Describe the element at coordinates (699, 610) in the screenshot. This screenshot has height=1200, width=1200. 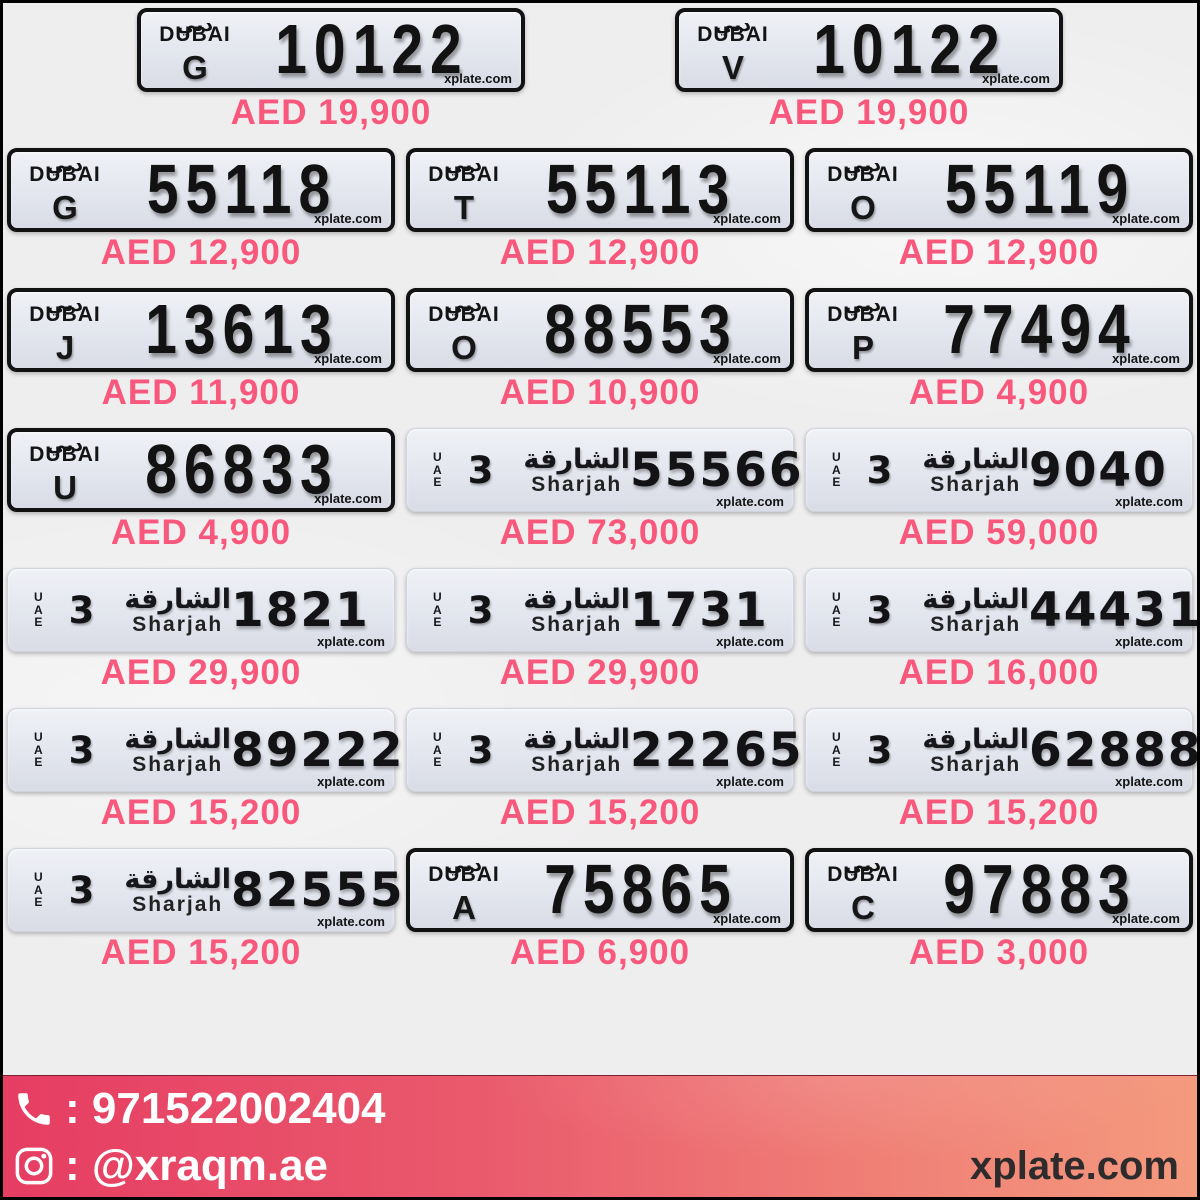
I see `plate-number: 1731` at that location.